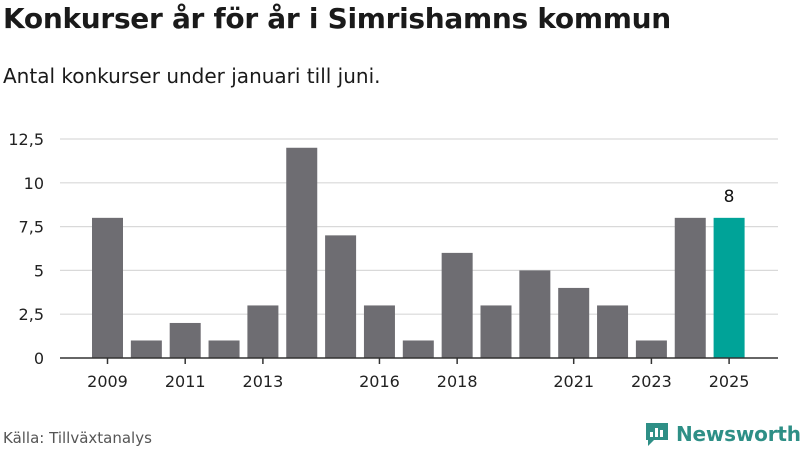  Describe the element at coordinates (192, 76) in the screenshot. I see `chart-subtitle: Antal konkurser under januari till juni.` at that location.